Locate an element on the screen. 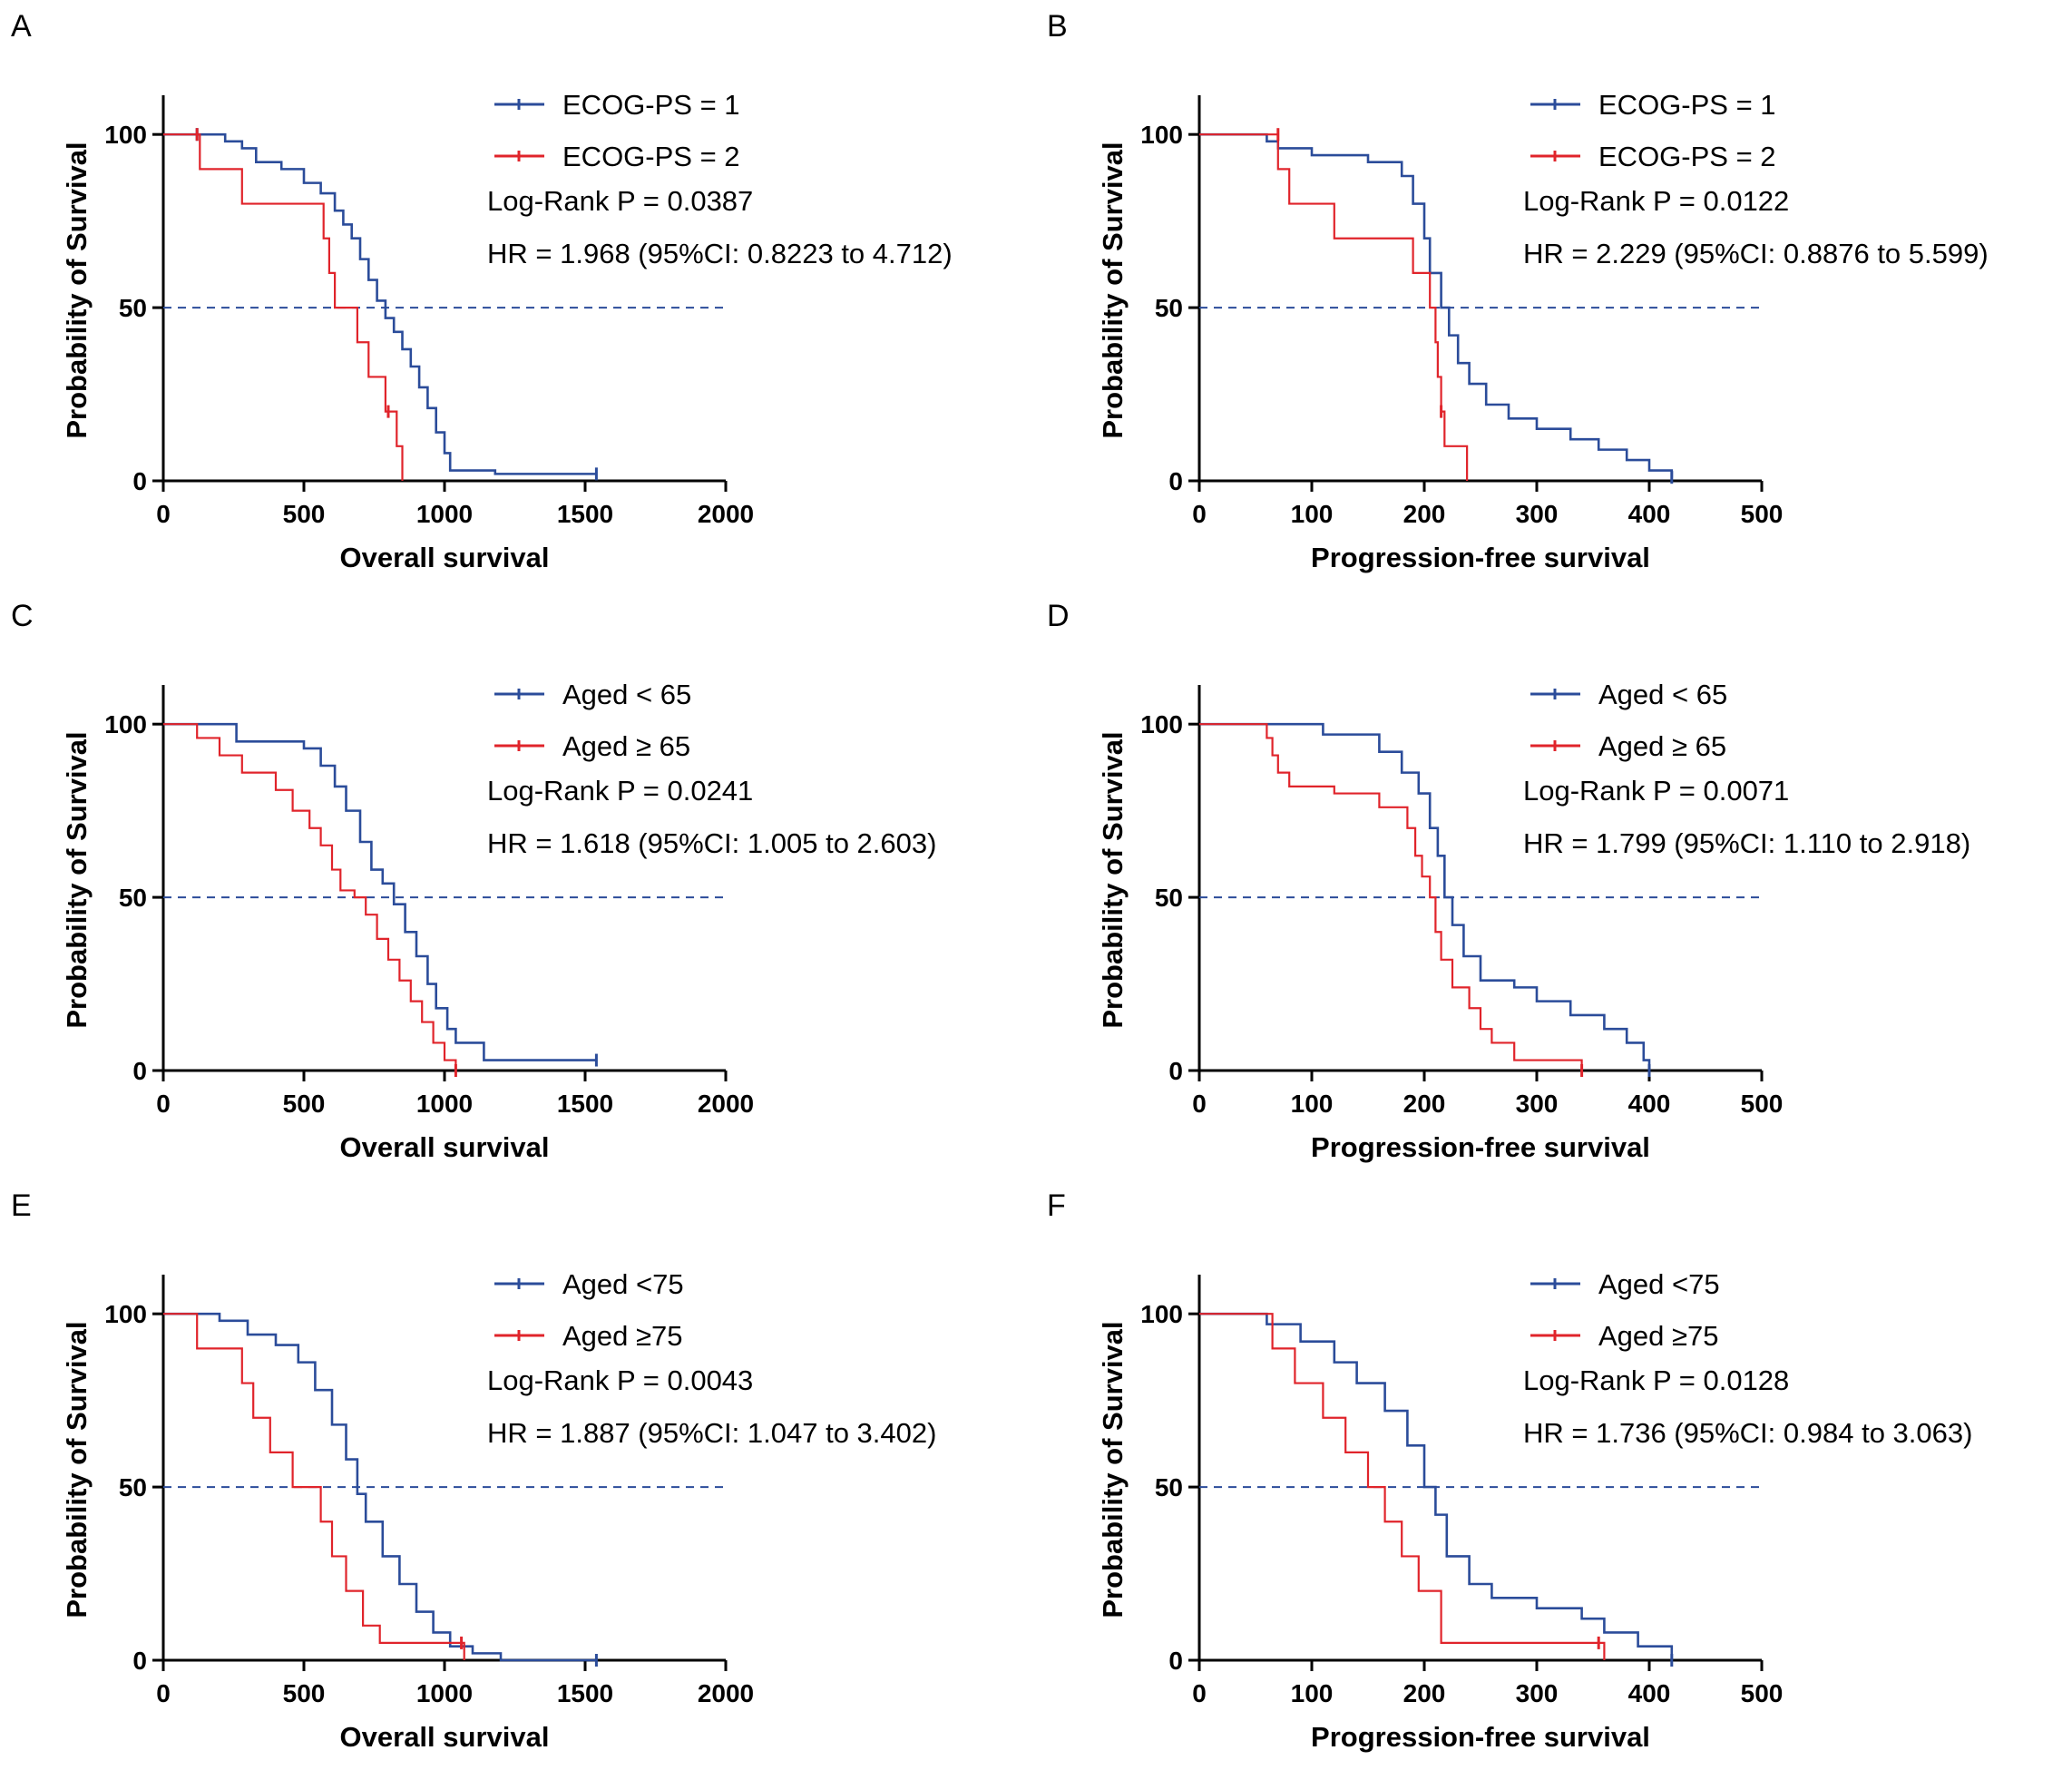  hazard-ratio: HR = 1.799 (95%CI: 1.110 to 2.918) is located at coordinates (1746, 843).